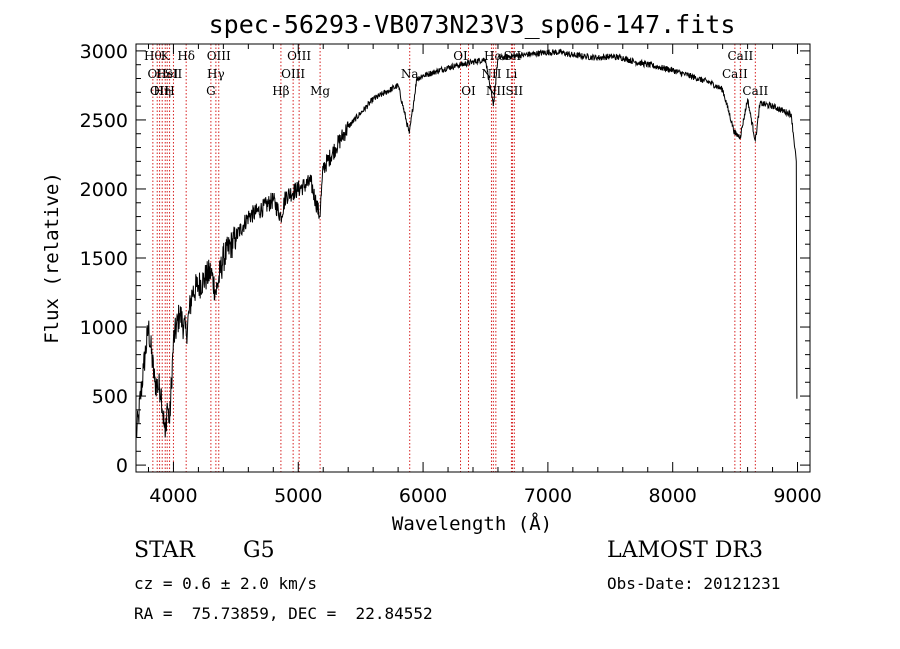 This screenshot has width=900, height=649. Describe the element at coordinates (320, 91) in the screenshot. I see `line-marker-label: Mg` at that location.